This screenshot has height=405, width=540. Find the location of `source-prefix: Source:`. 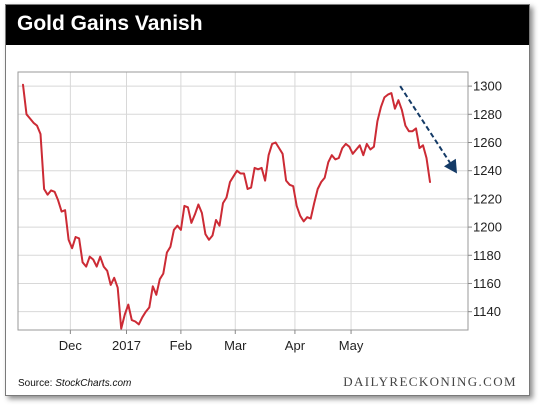

source-prefix: Source: is located at coordinates (37, 383).